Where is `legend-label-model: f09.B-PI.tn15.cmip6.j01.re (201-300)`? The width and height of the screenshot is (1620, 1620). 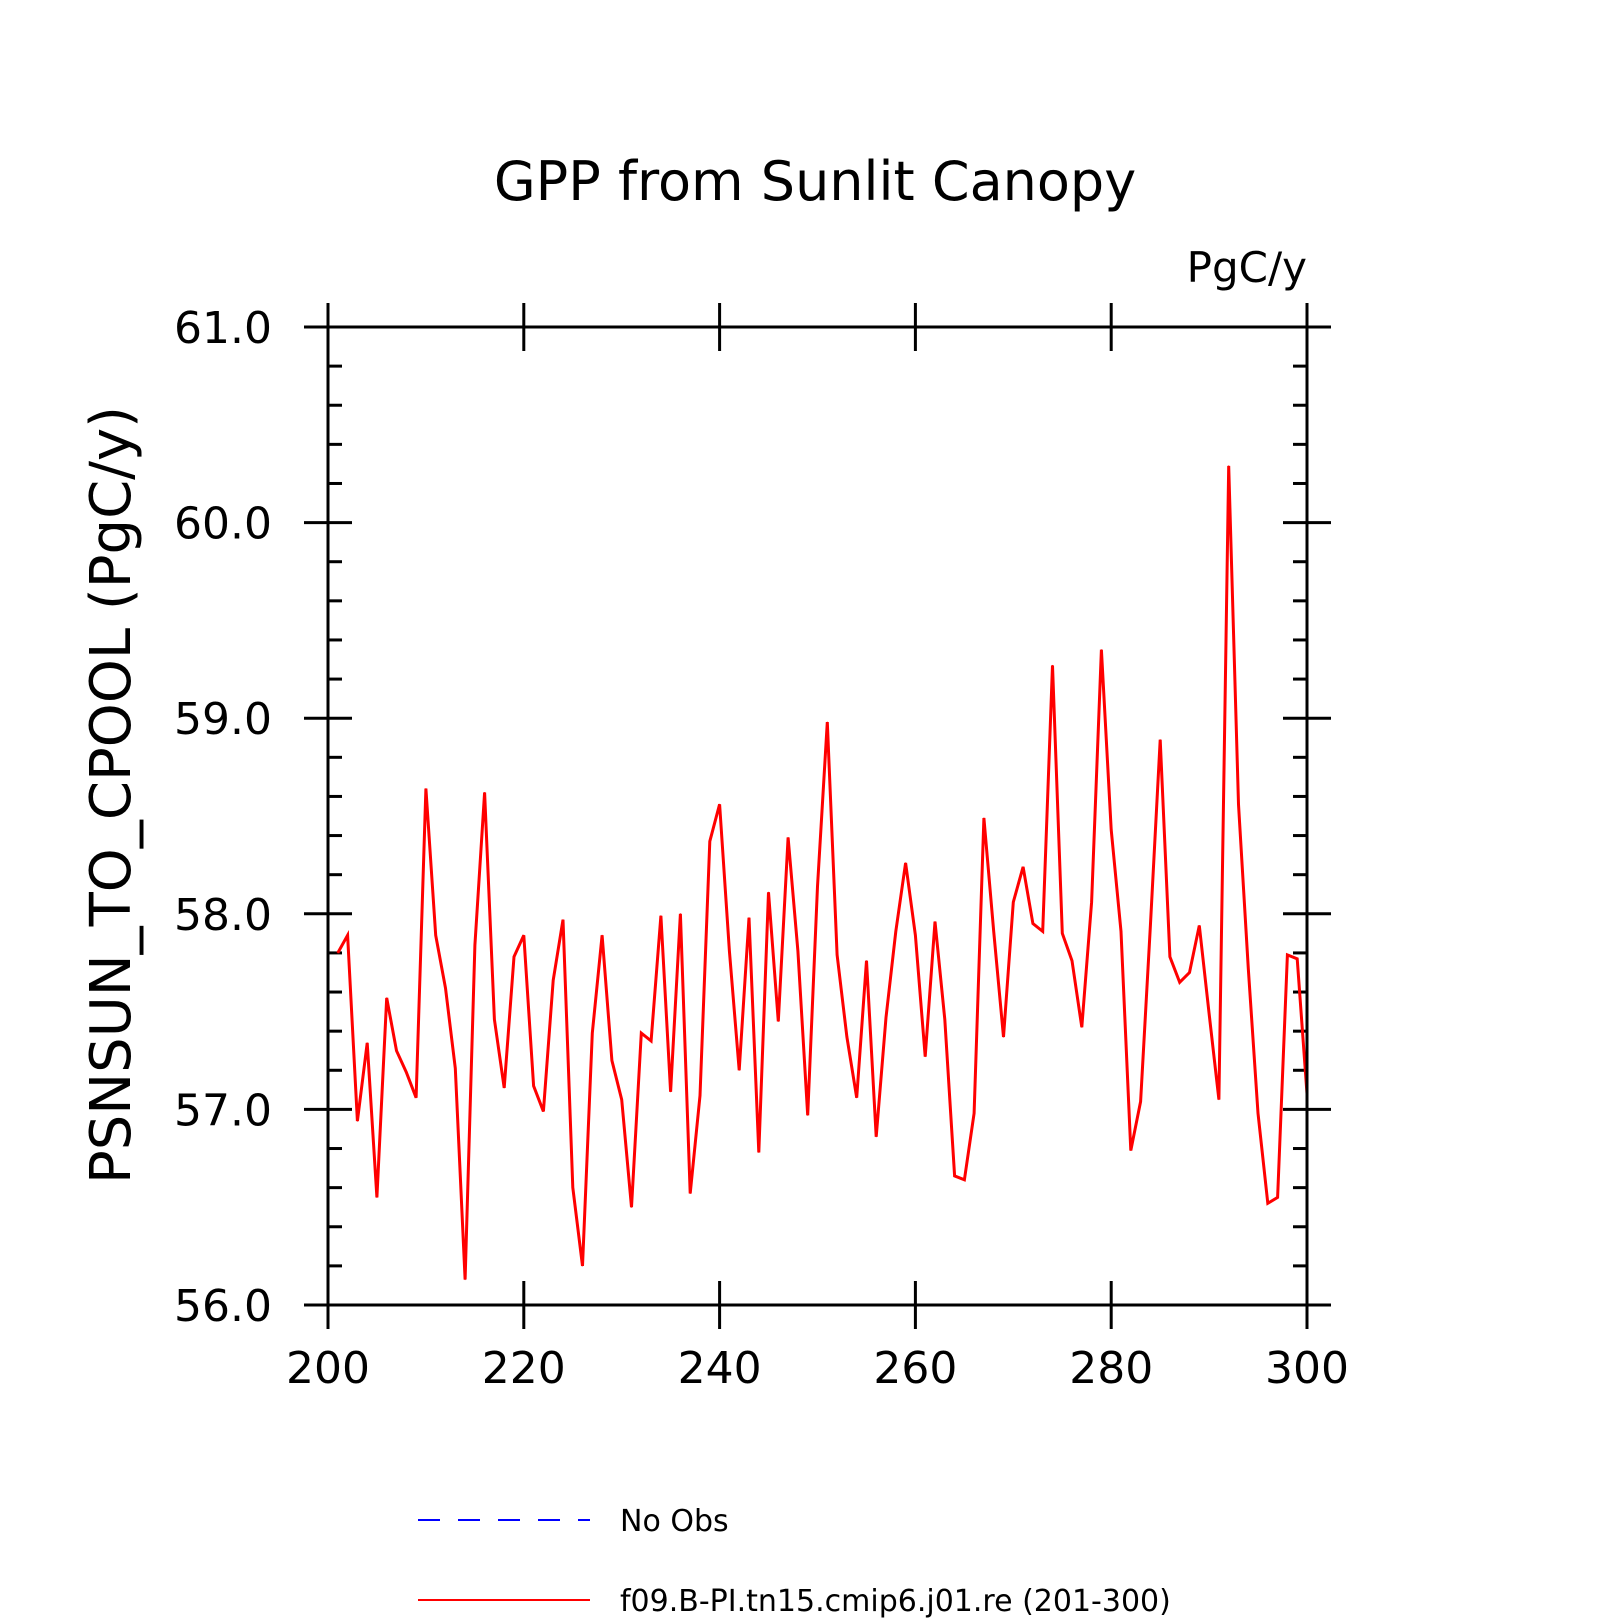 legend-label-model: f09.B-PI.tn15.cmip6.j01.re (201-300) is located at coordinates (895, 1601).